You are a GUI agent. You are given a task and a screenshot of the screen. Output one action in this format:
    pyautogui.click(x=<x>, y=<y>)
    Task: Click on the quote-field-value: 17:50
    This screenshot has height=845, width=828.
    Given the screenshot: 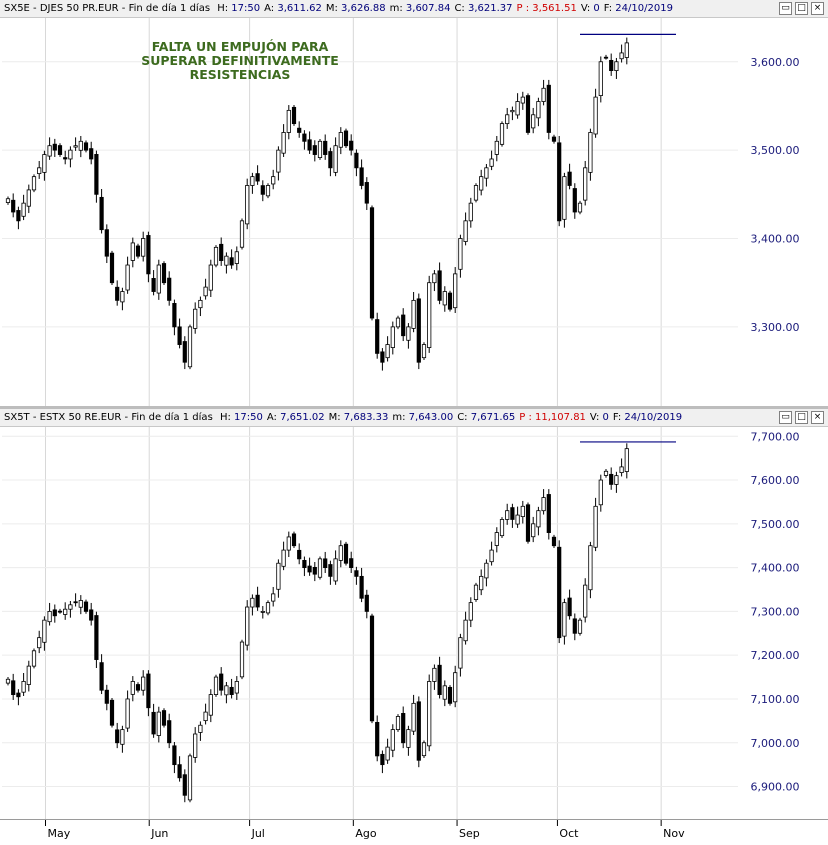 What is the action you would take?
    pyautogui.click(x=246, y=417)
    